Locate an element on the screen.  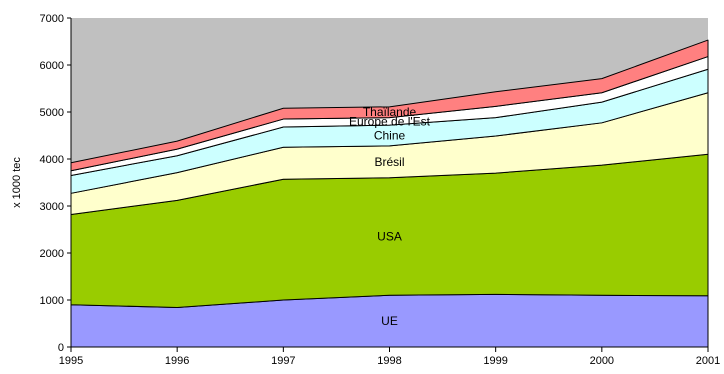
x-tick-label: 2001 is located at coordinates (708, 361).